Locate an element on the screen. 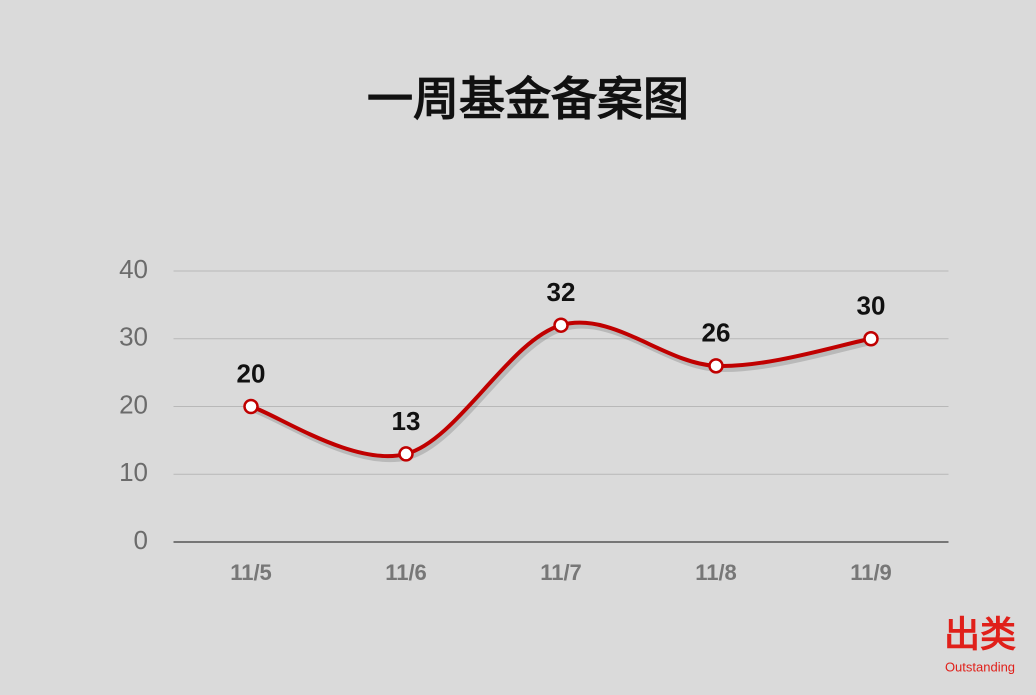  y-tick-label: 30 is located at coordinates (133, 337).